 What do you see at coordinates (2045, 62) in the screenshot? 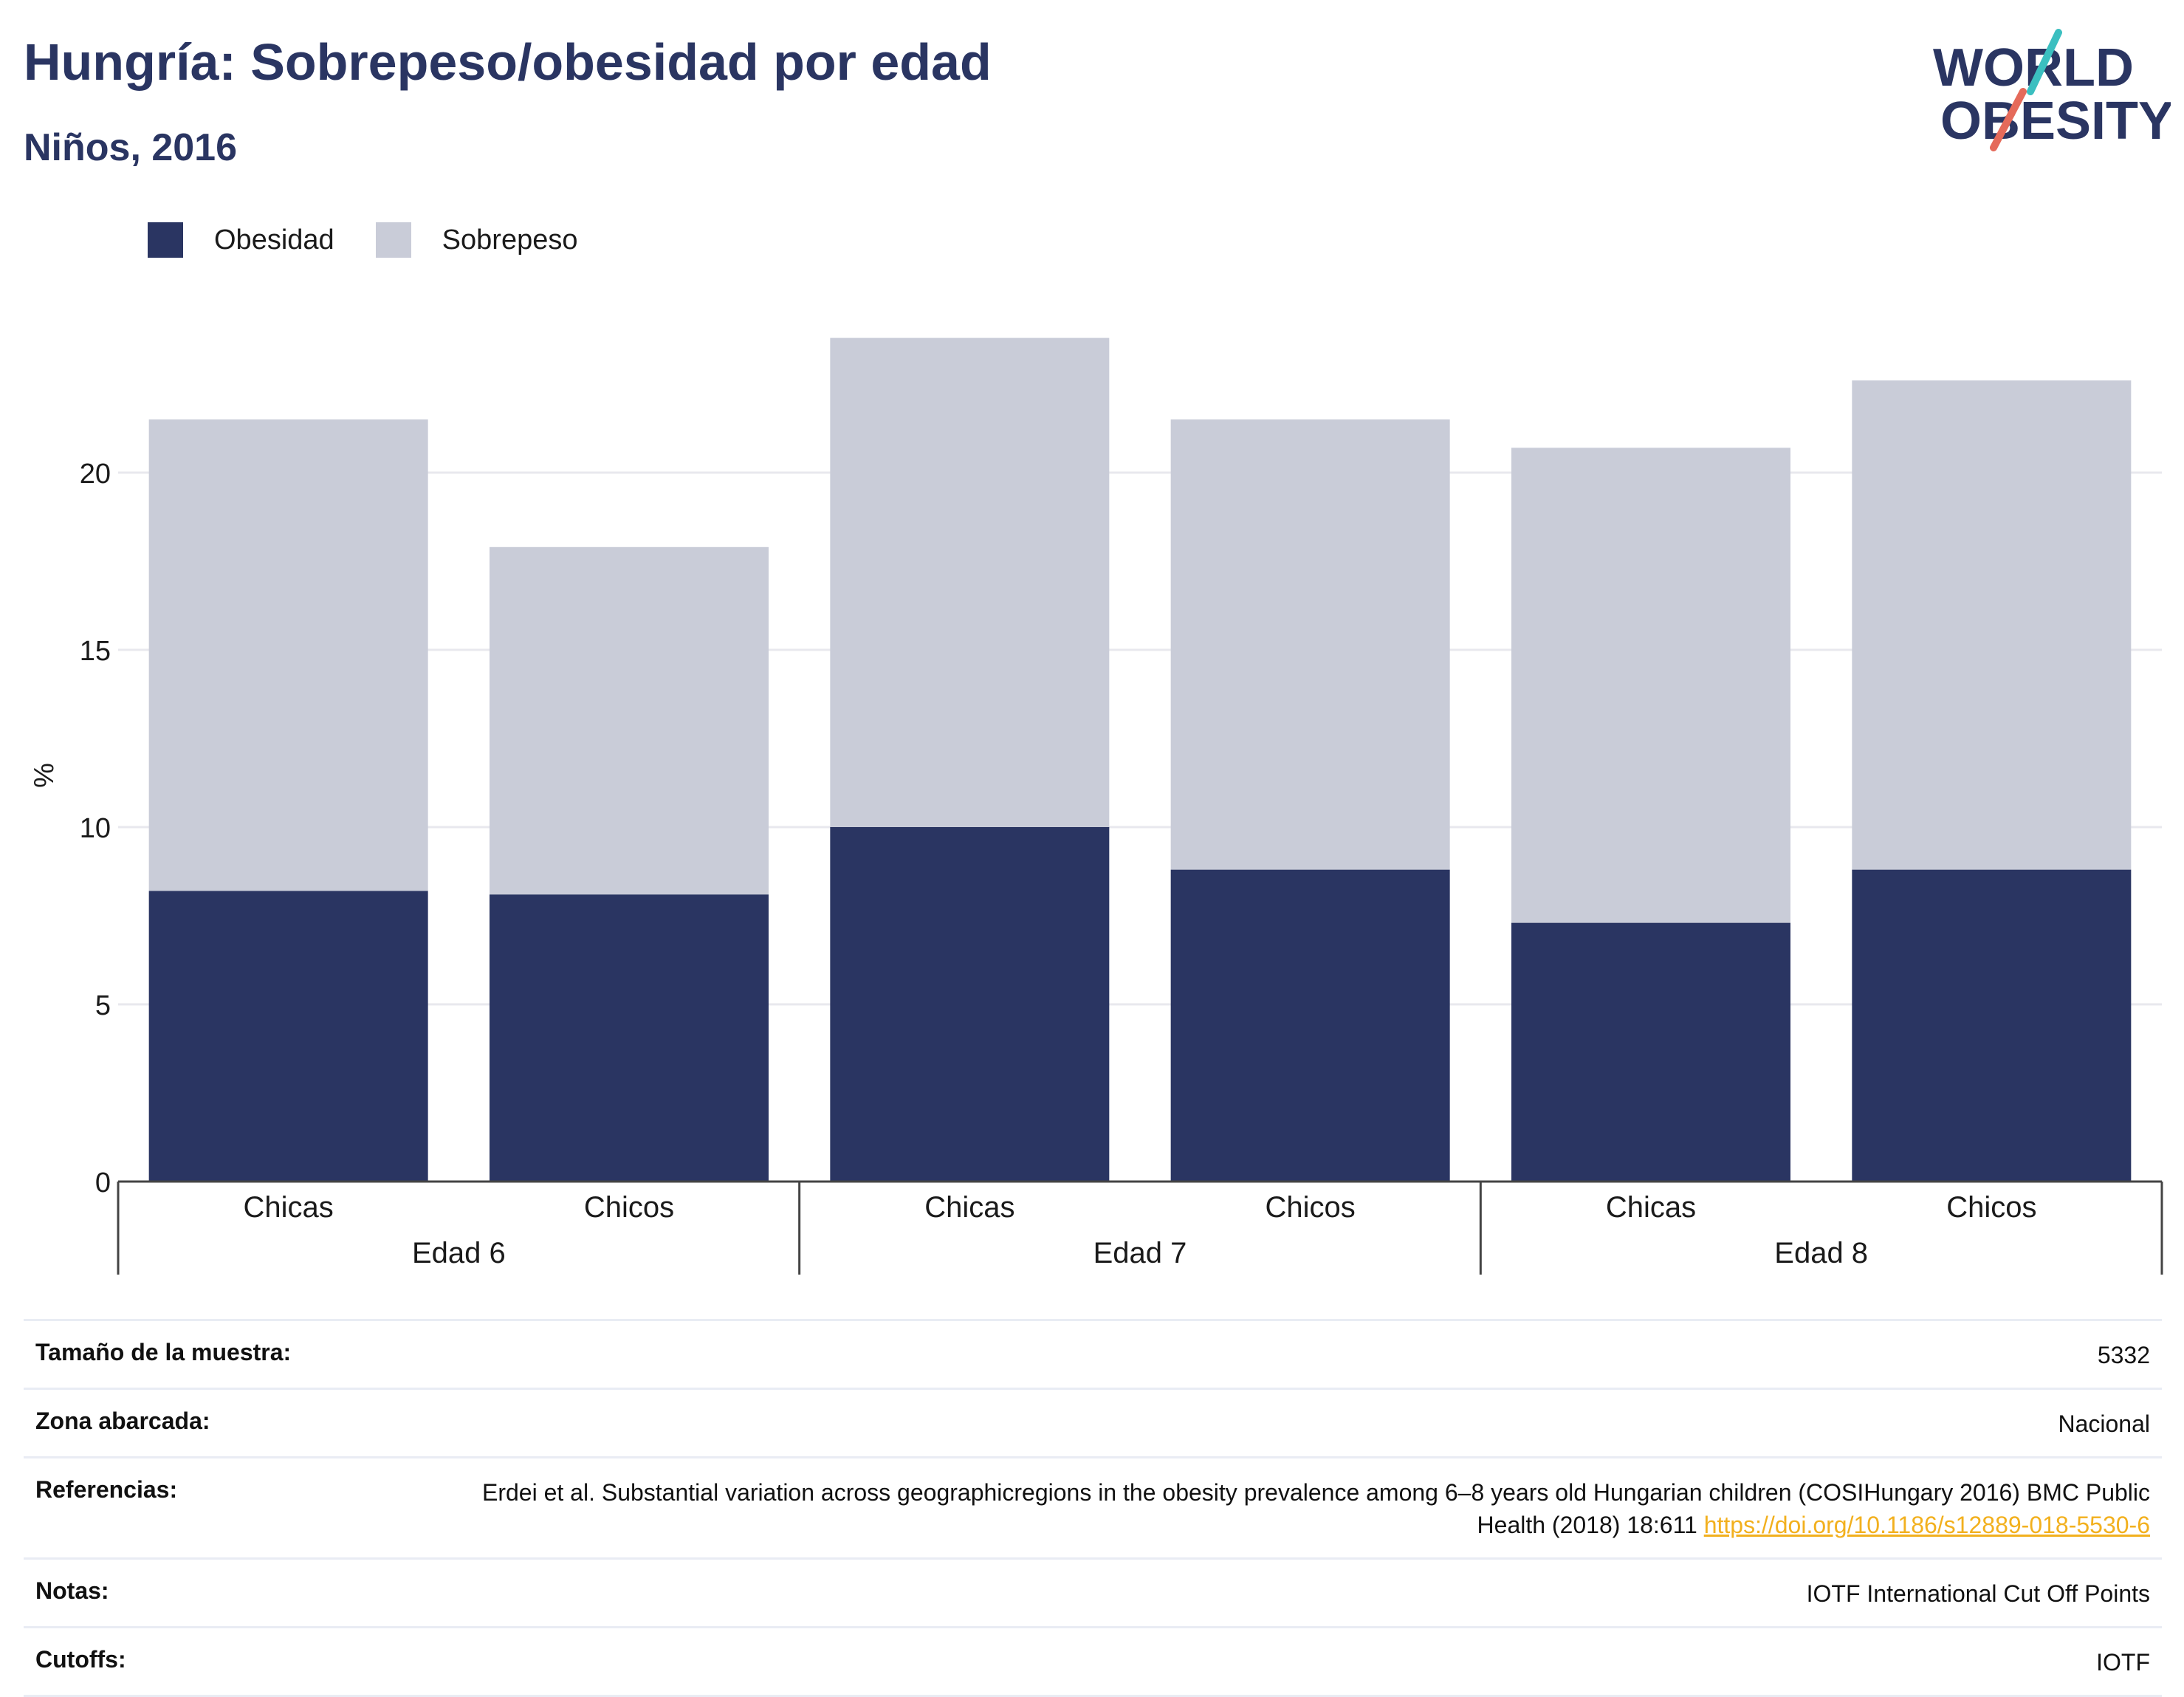
I see `logo-slash-teal` at bounding box center [2045, 62].